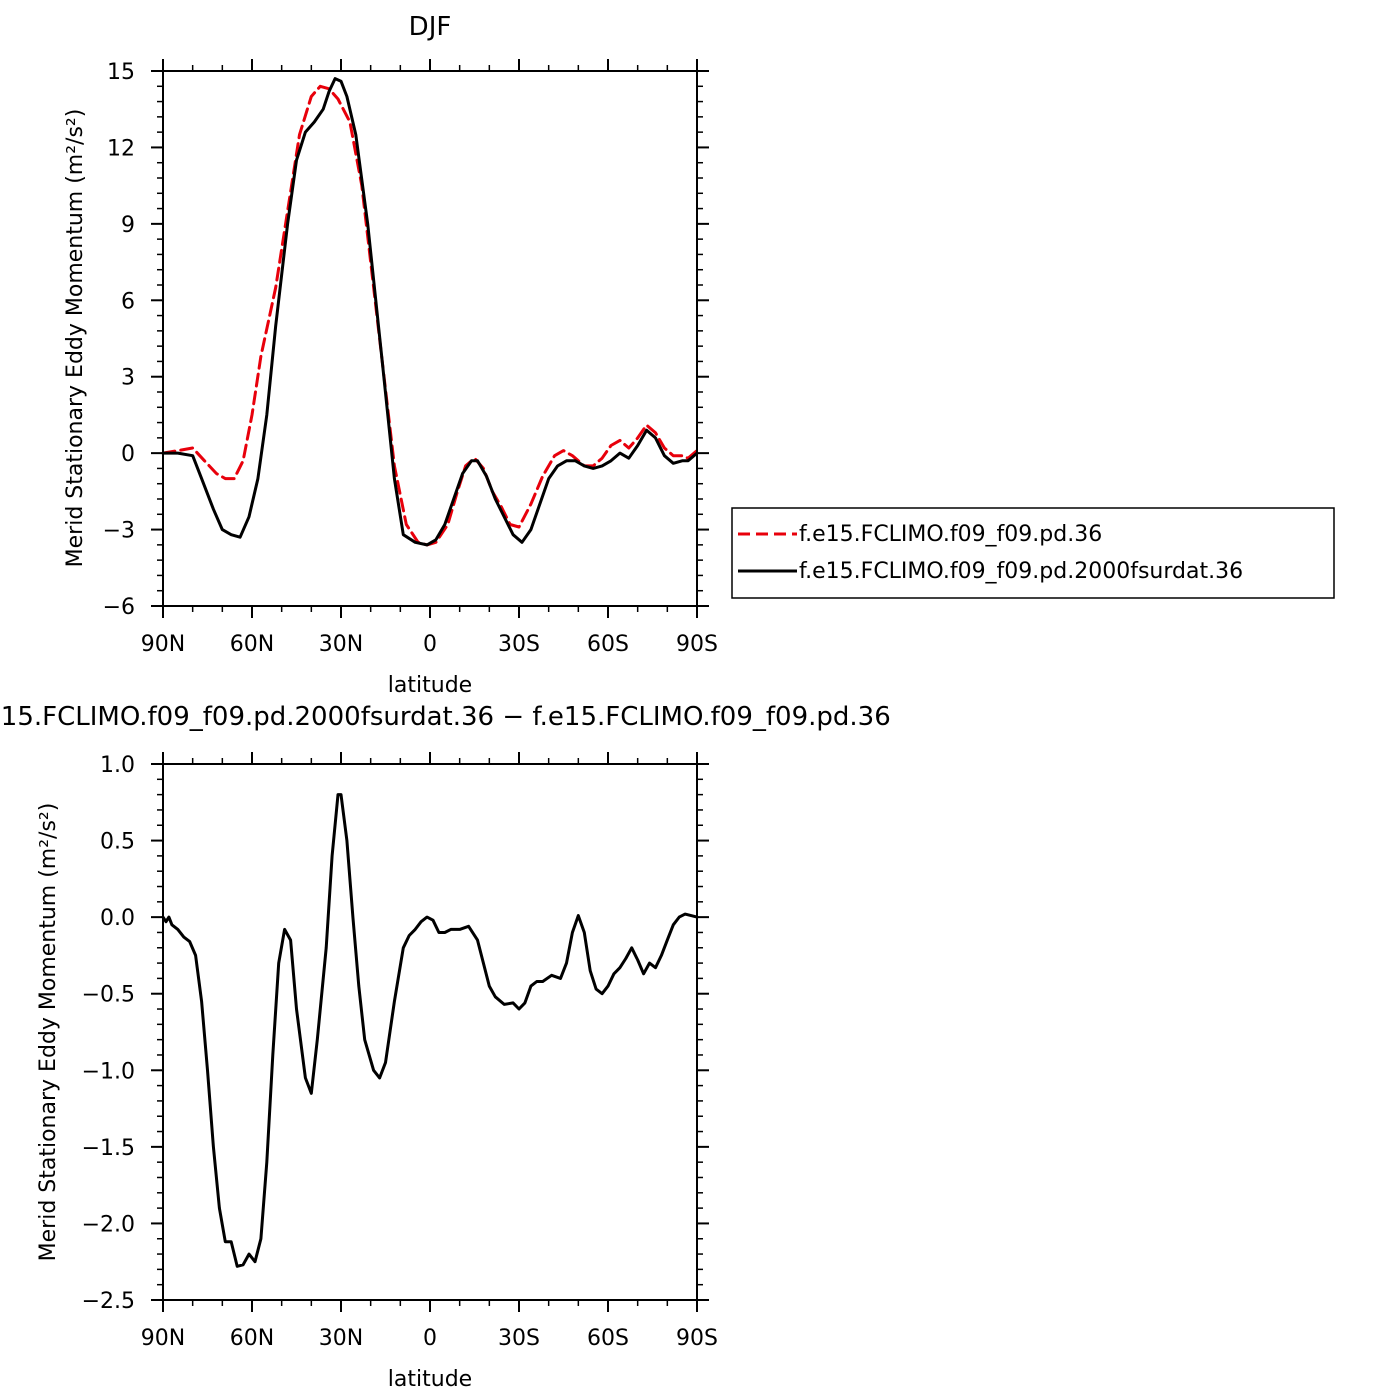 Image resolution: width=1394 pixels, height=1397 pixels. I want to click on bottom-panel-series, so click(430, 1030).